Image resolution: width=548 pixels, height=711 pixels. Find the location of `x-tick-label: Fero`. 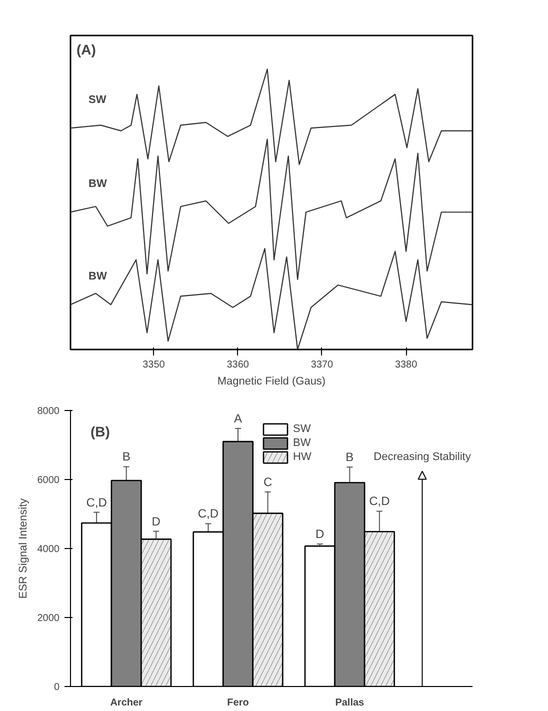

x-tick-label: Fero is located at coordinates (238, 703).